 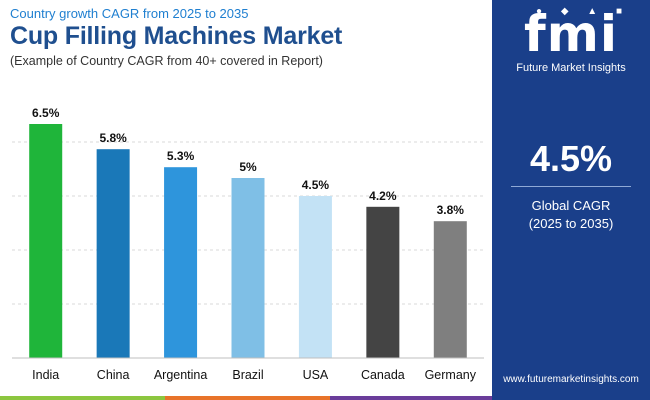 What do you see at coordinates (383, 375) in the screenshot?
I see `tick-label-canada: Canada` at bounding box center [383, 375].